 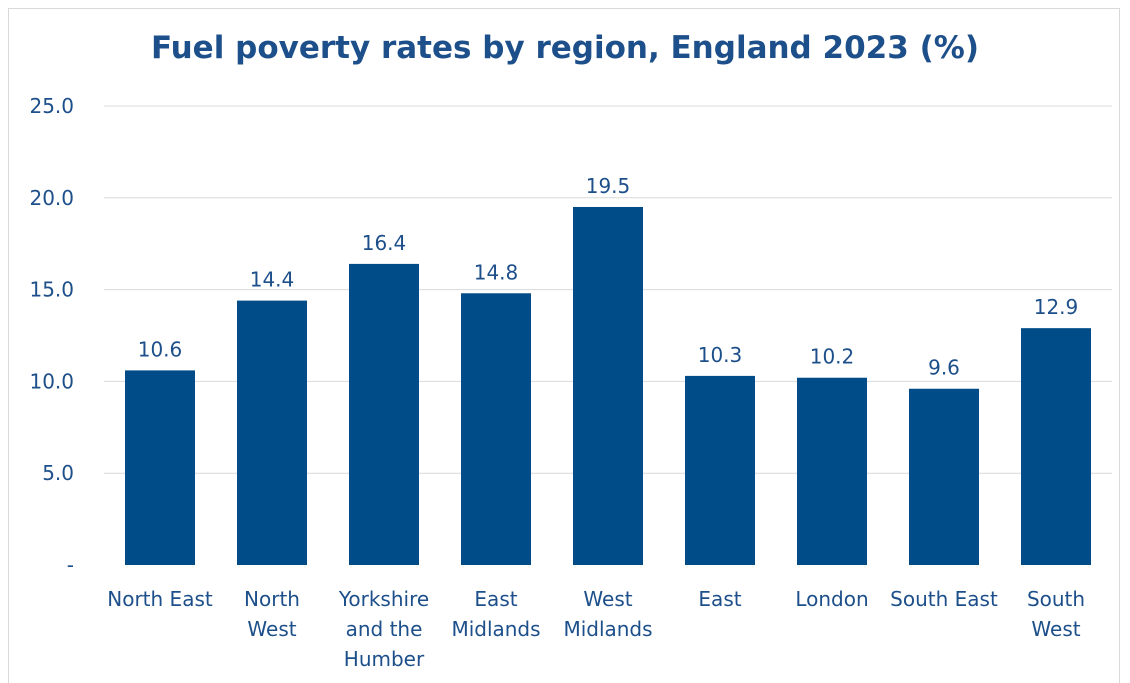 What do you see at coordinates (944, 368) in the screenshot?
I see `data-label: 9.6` at bounding box center [944, 368].